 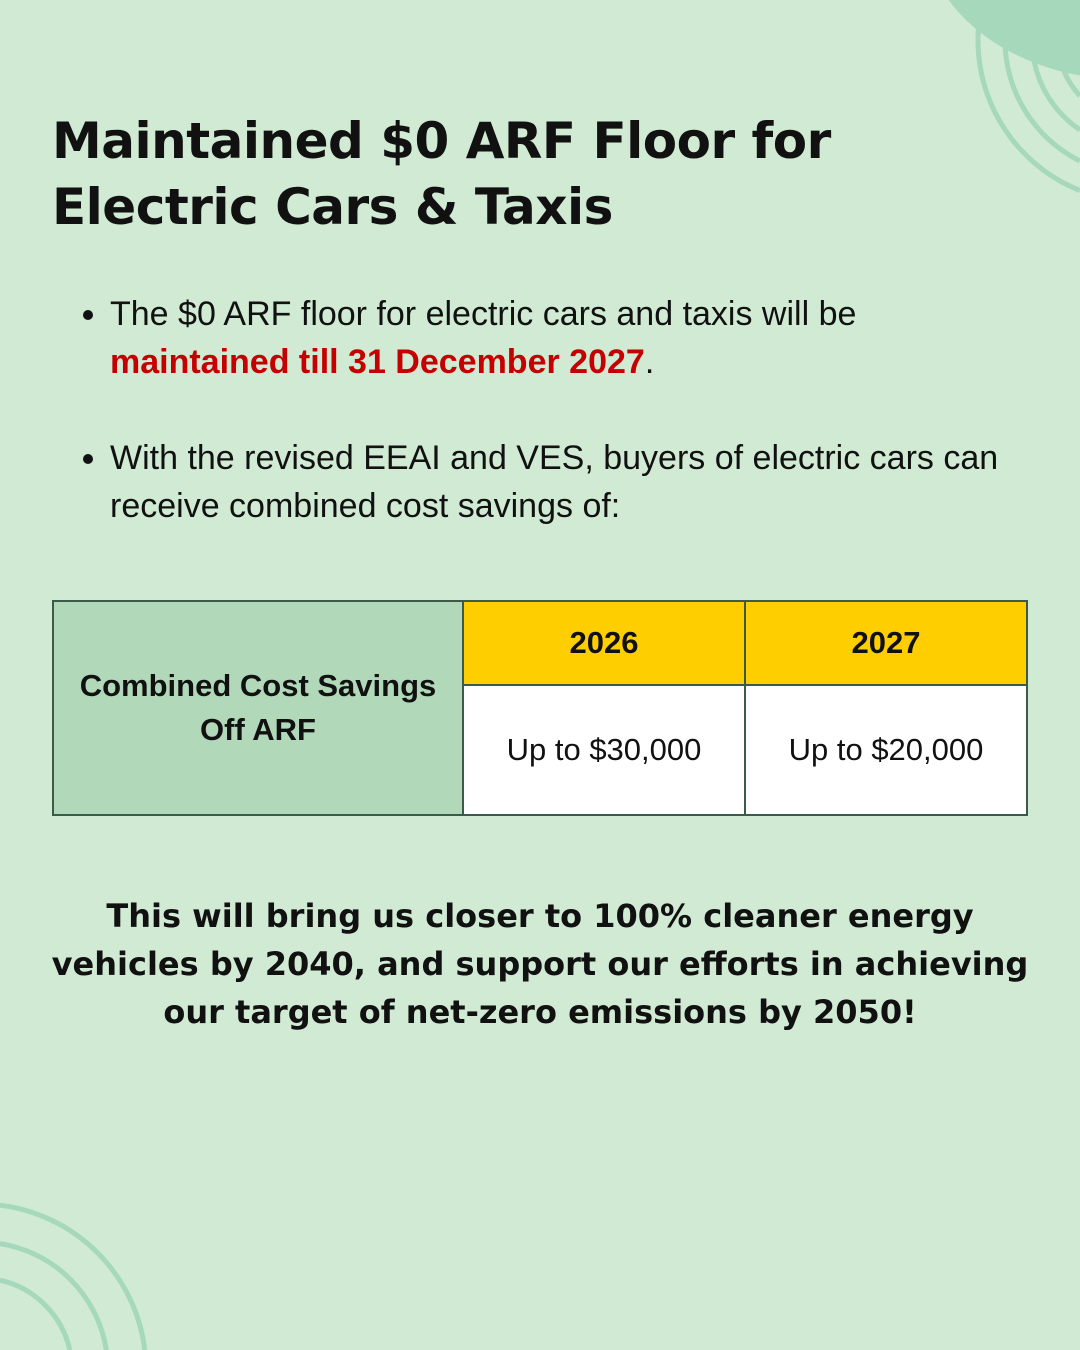 I want to click on column-header: 2026, so click(x=604, y=643).